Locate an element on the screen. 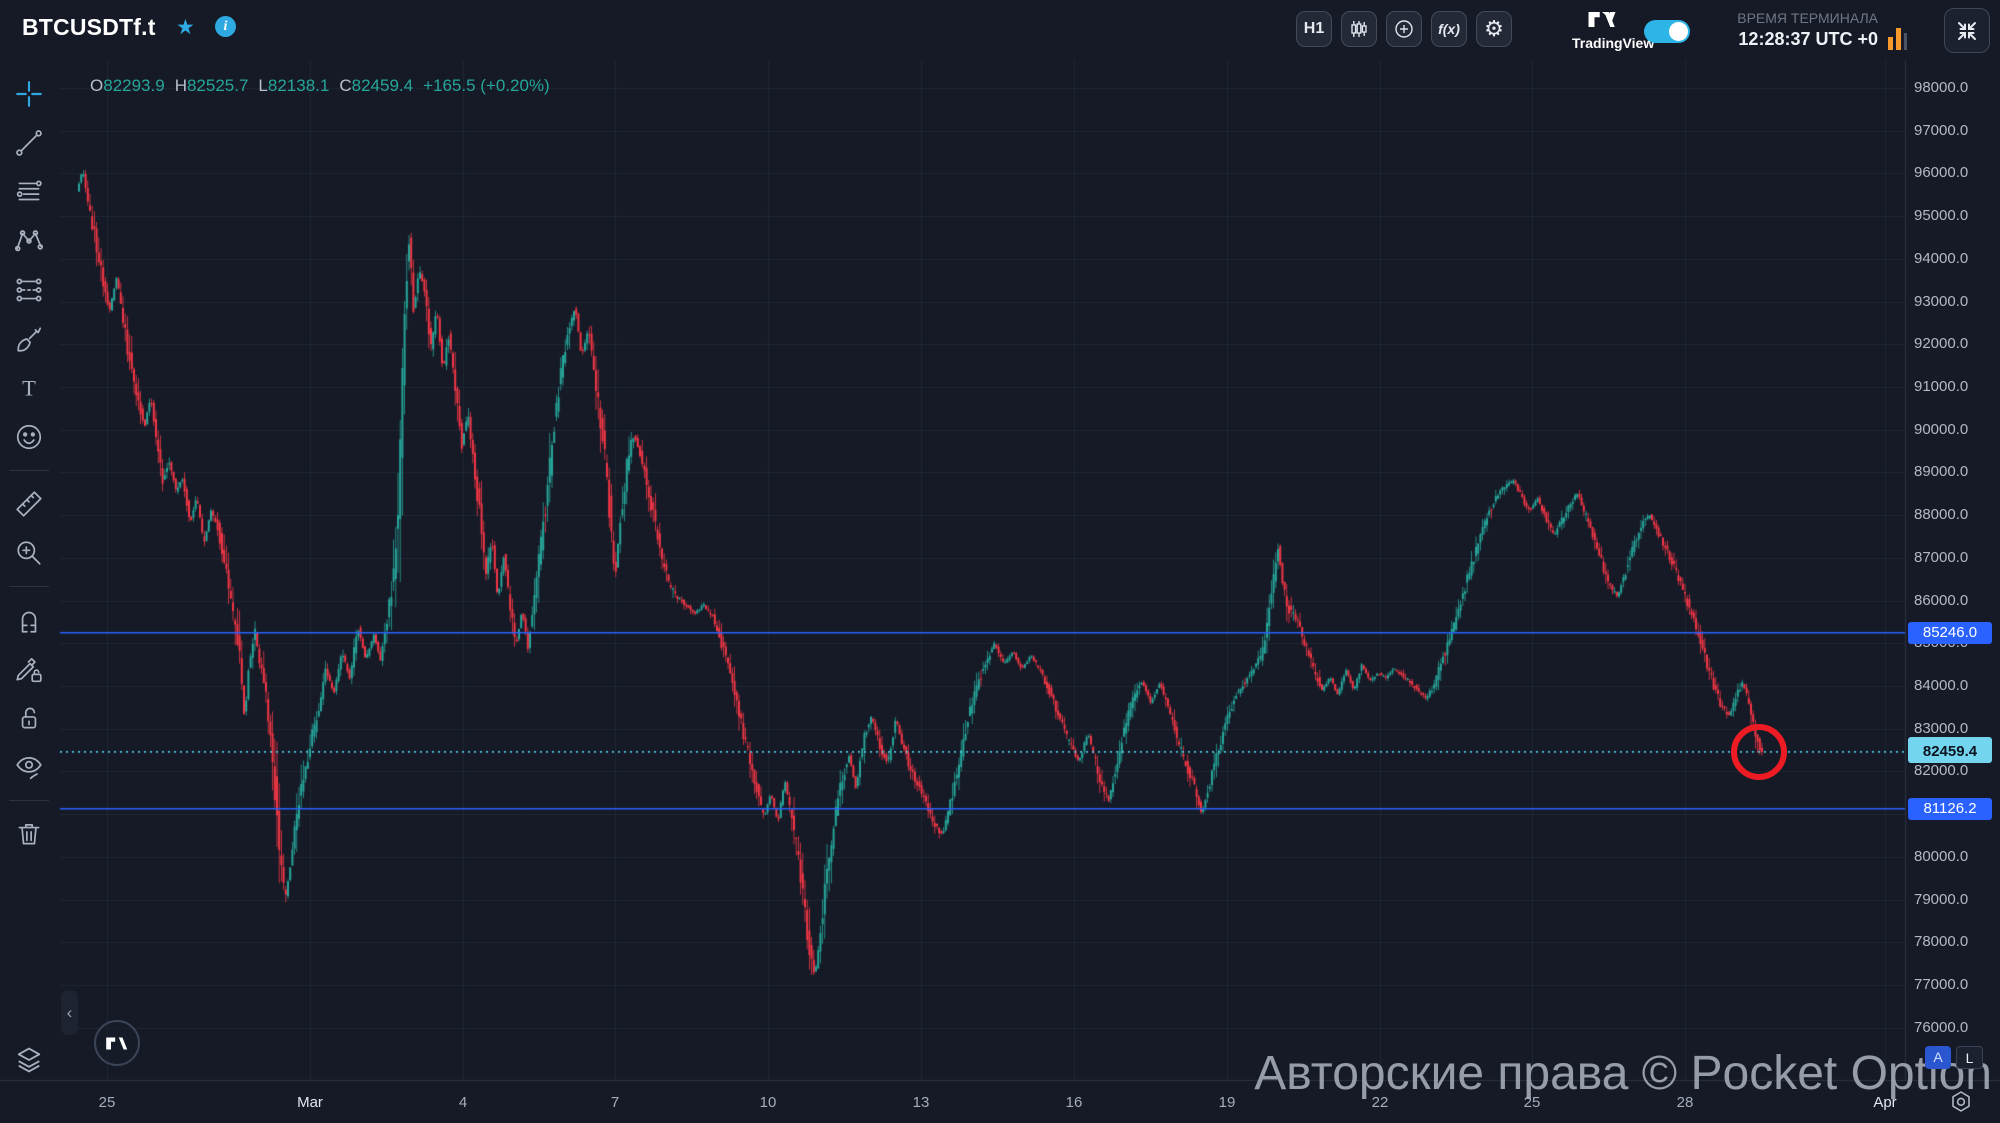 This screenshot has width=2000, height=1123. price-tick: 77000.0 is located at coordinates (1941, 984).